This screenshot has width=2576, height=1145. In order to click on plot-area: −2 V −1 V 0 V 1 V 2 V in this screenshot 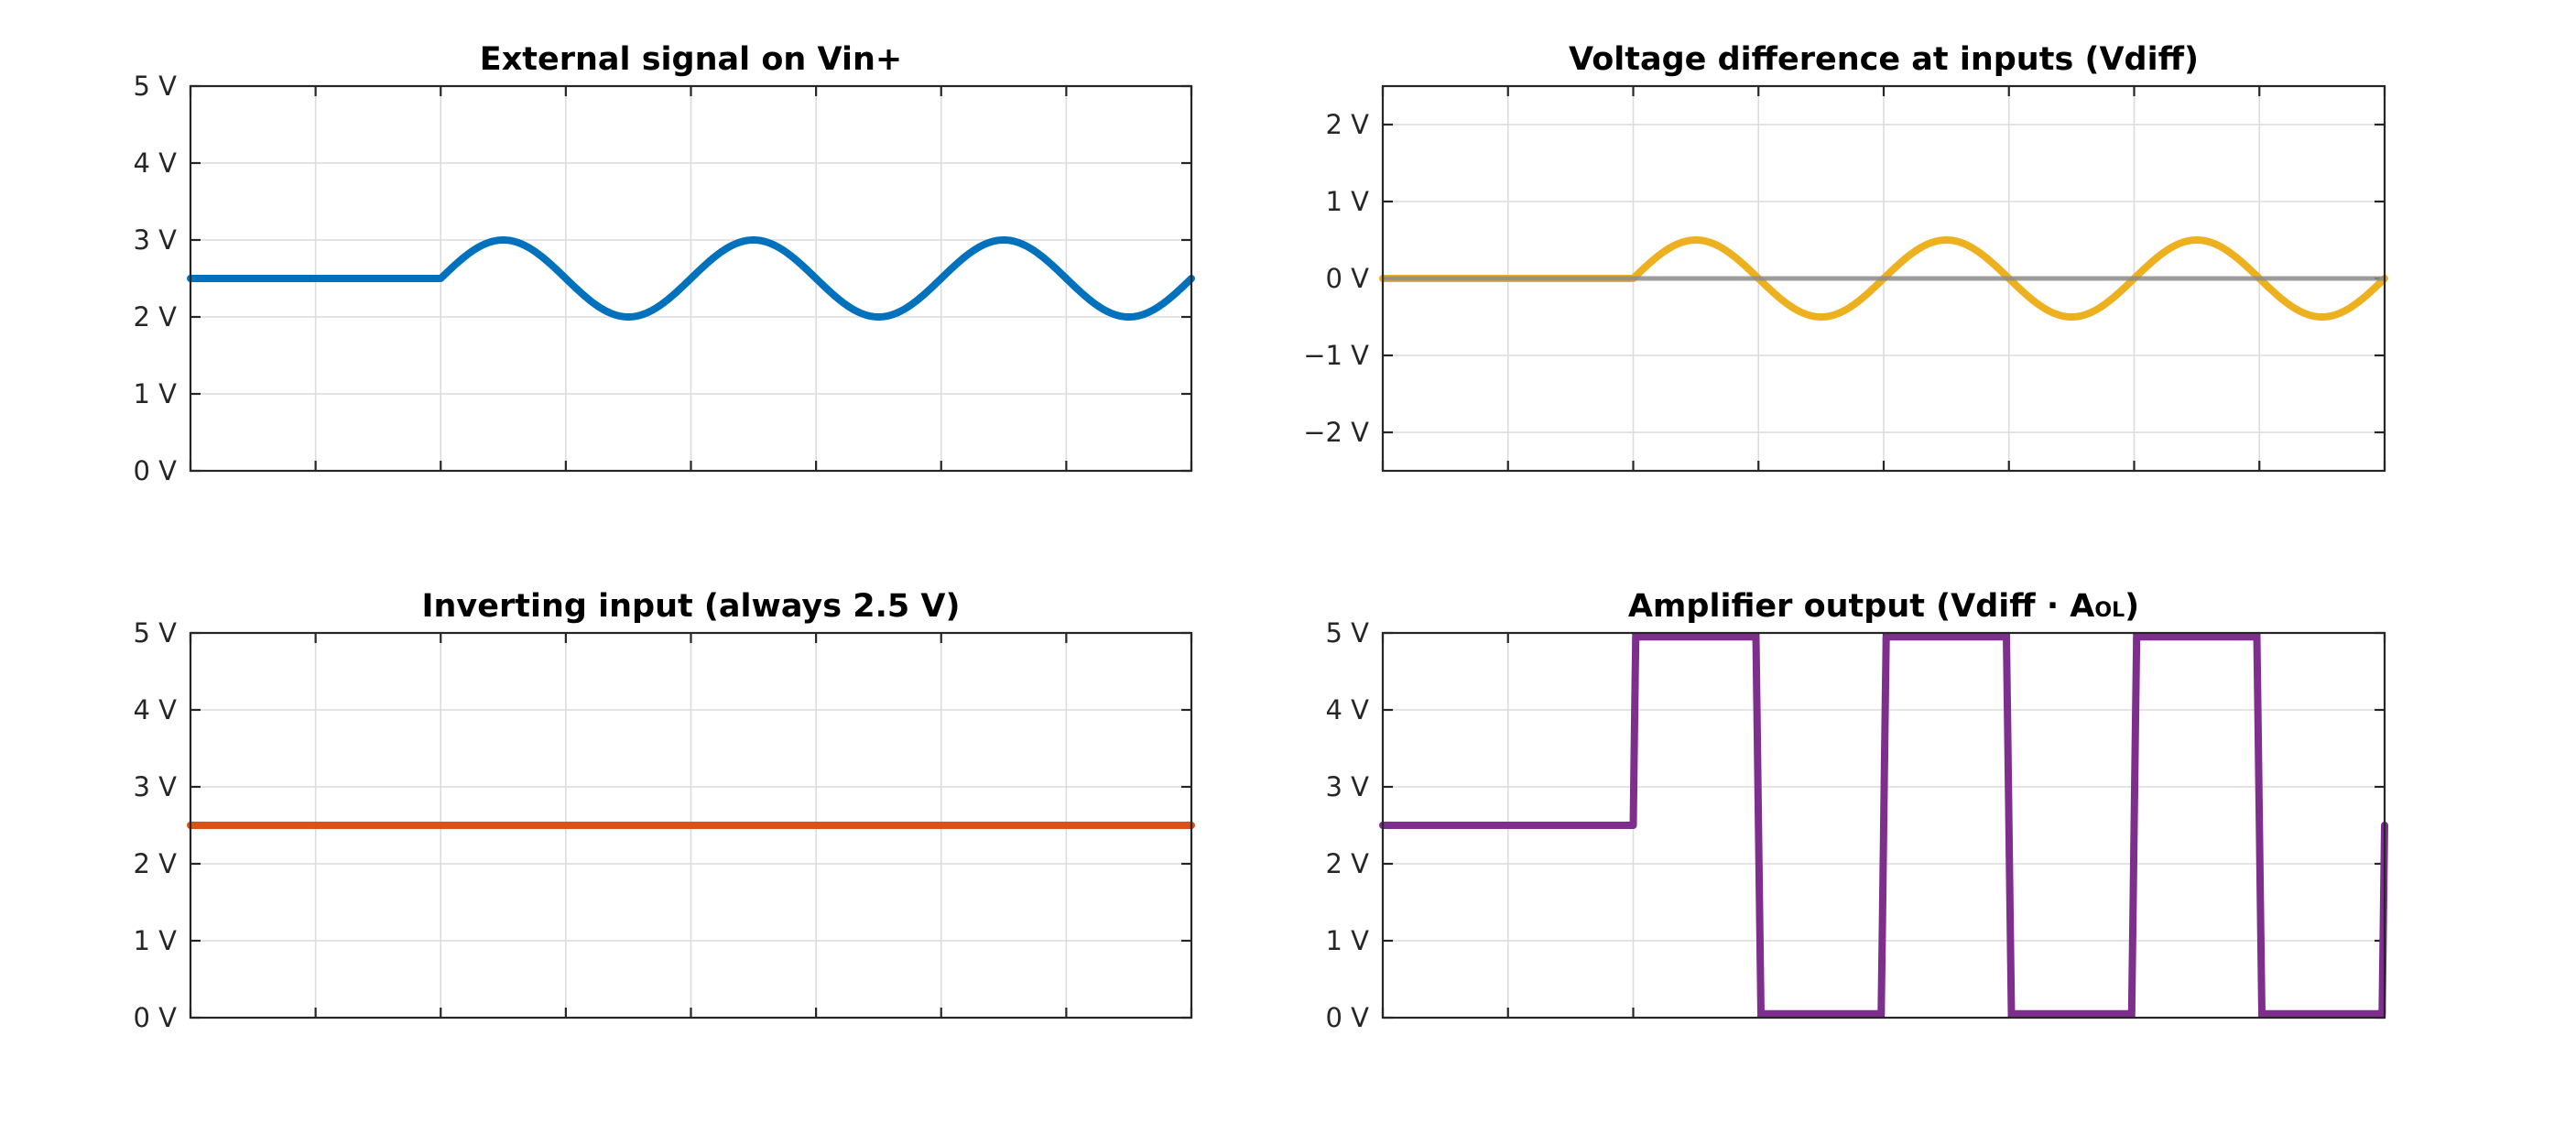, I will do `click(1845, 279)`.